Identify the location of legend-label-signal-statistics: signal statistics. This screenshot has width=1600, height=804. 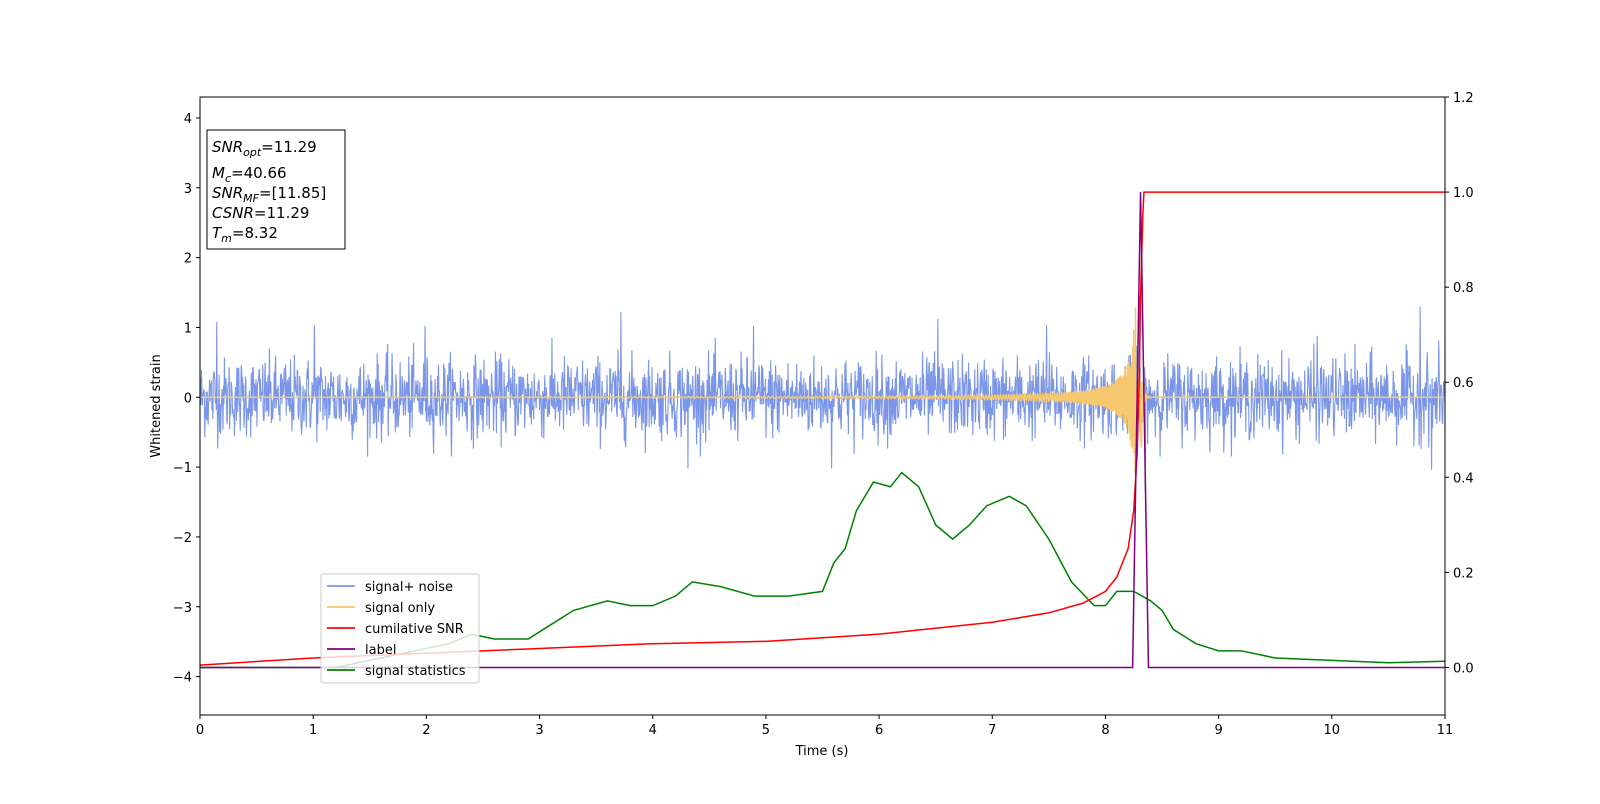
(415, 671).